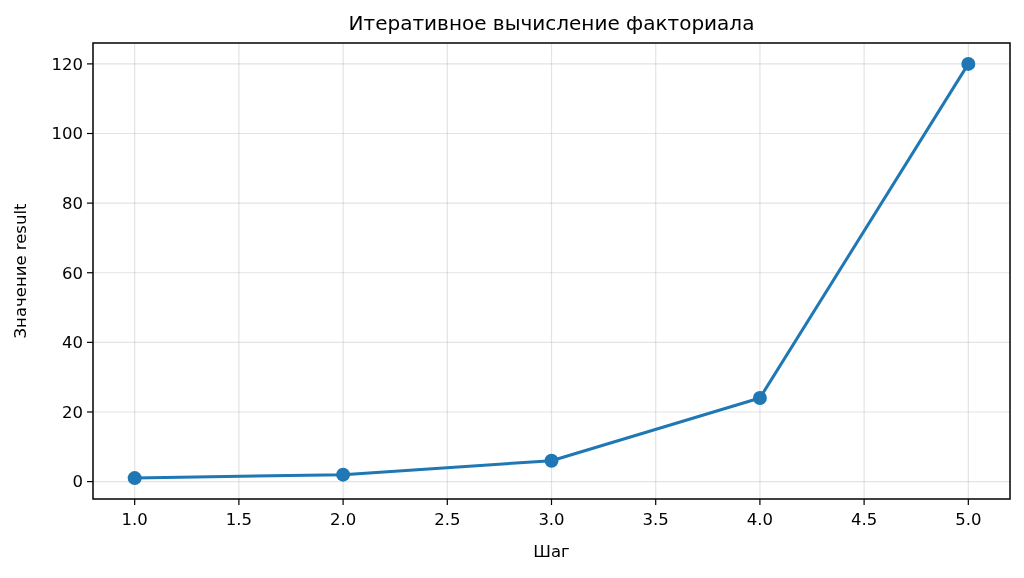 The height and width of the screenshot is (578, 1024). Describe the element at coordinates (655, 519) in the screenshot. I see `x-tick-label: 3.5` at that location.